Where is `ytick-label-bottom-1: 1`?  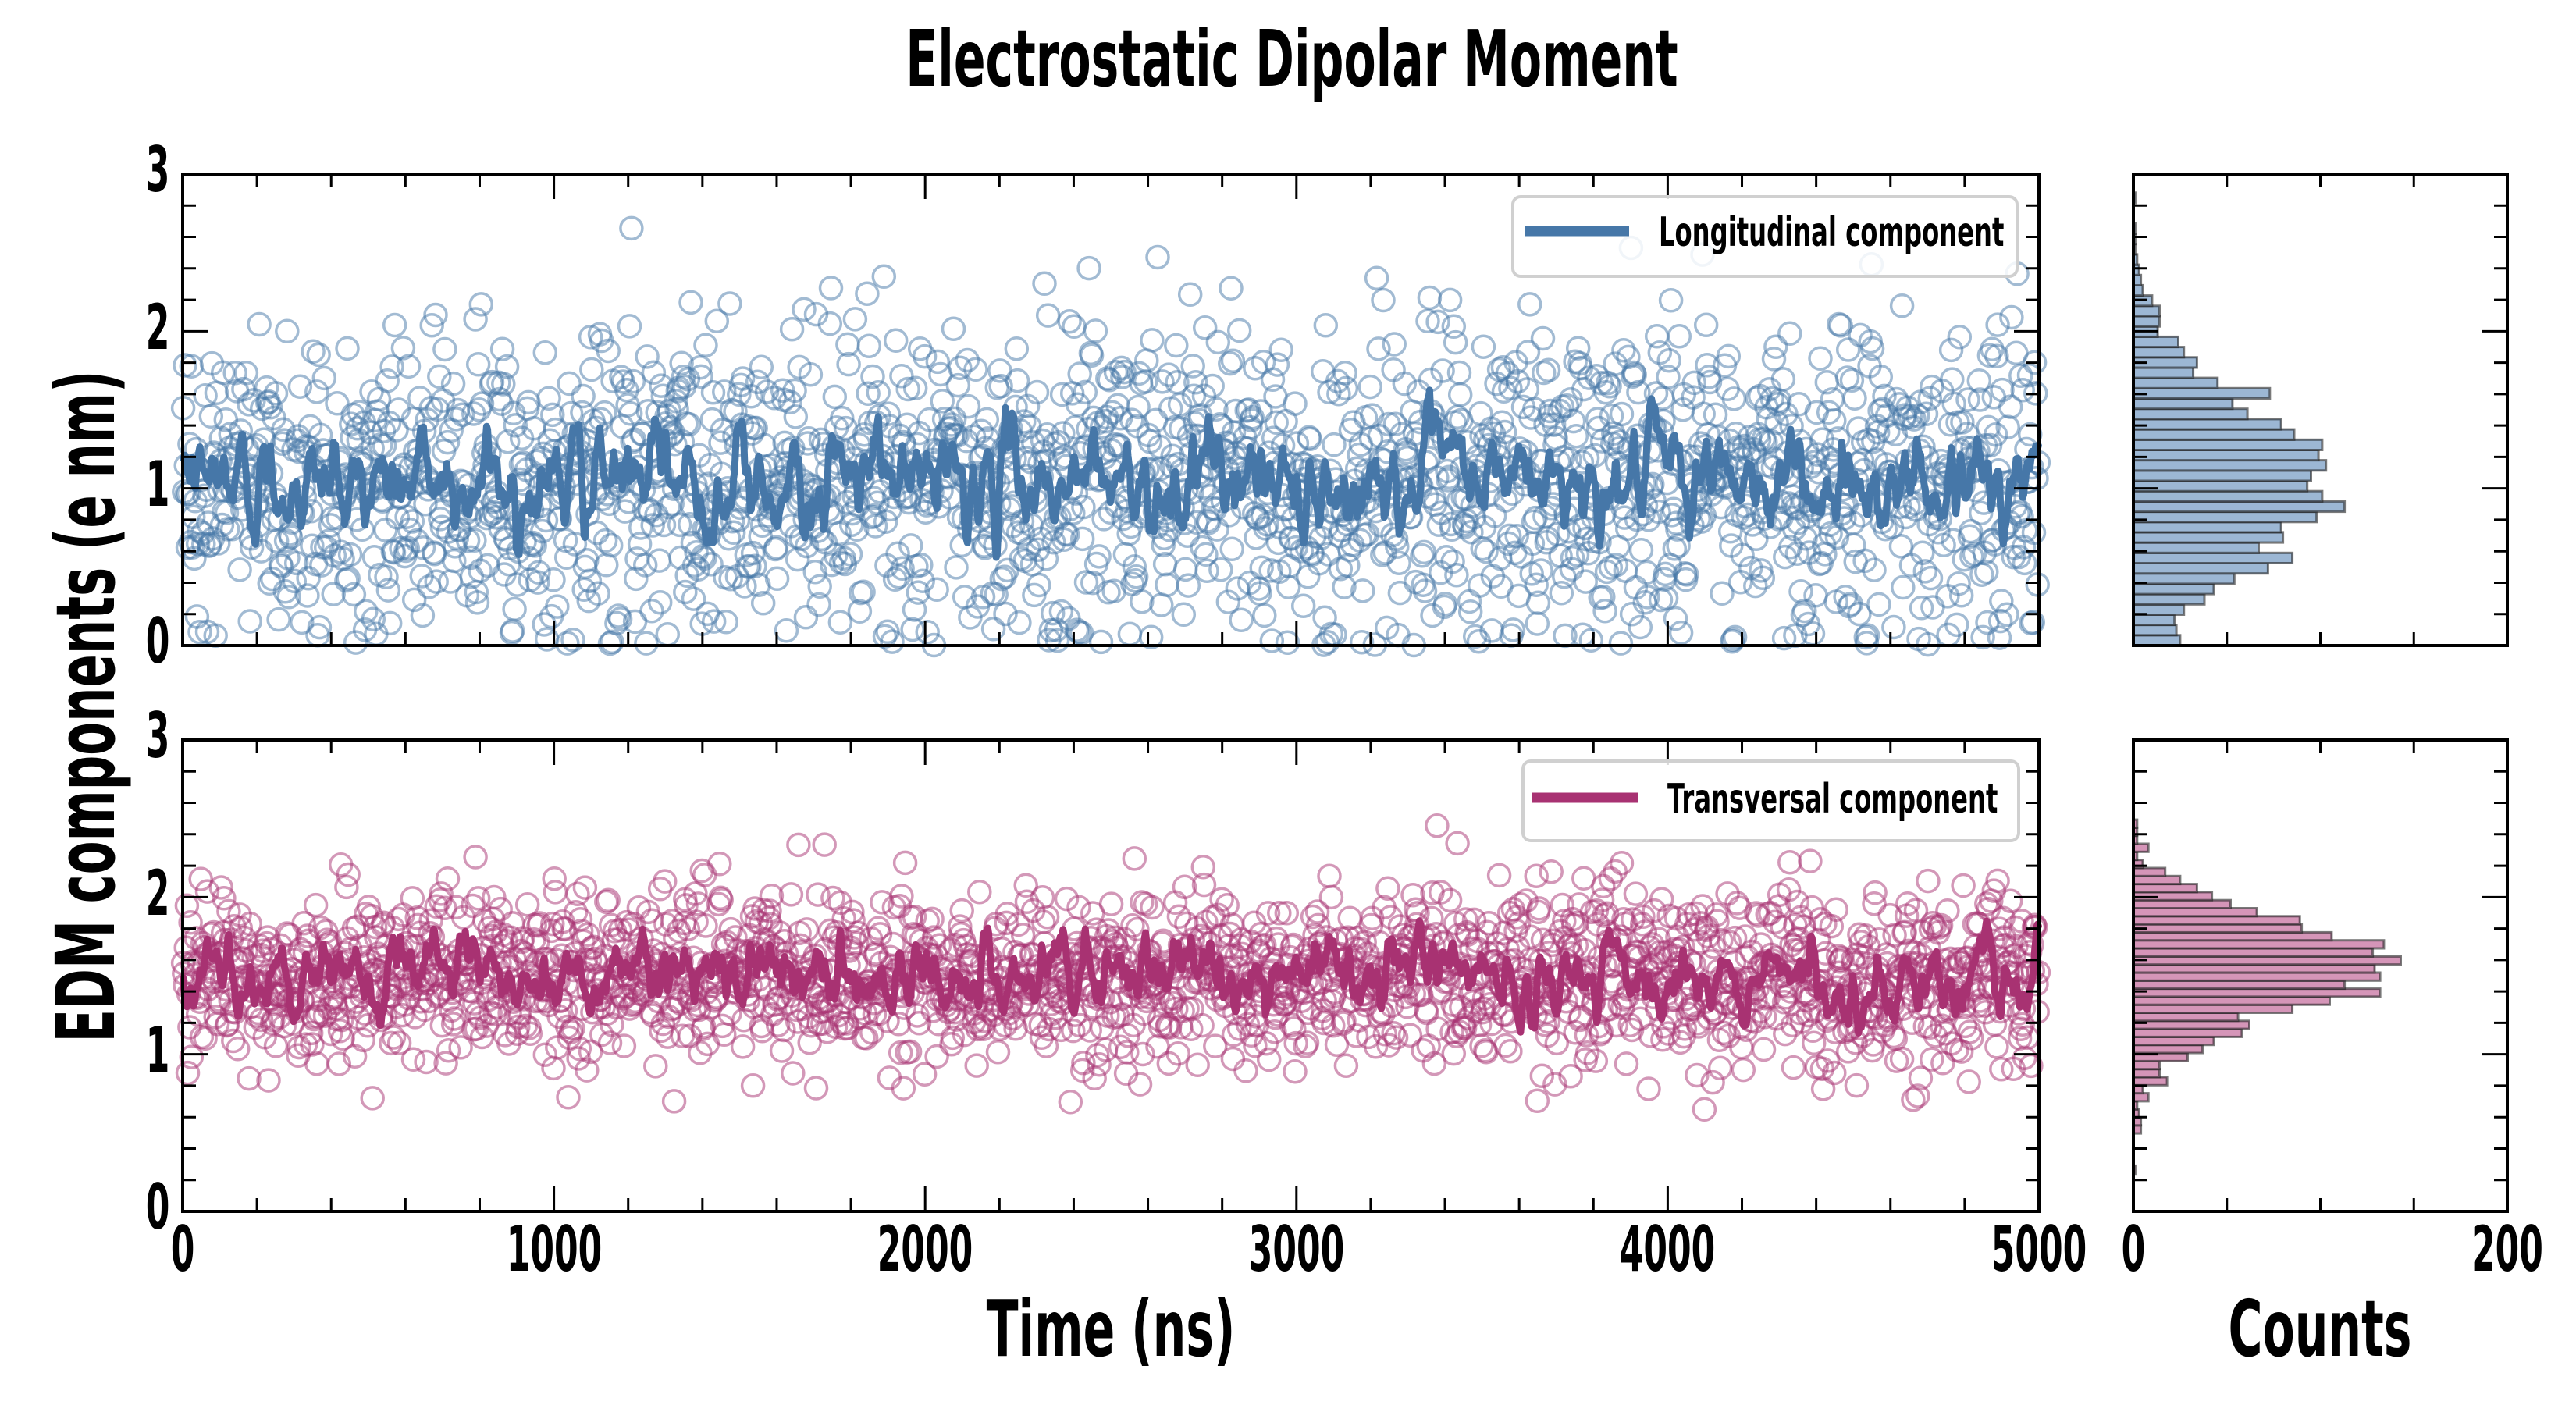 ytick-label-bottom-1: 1 is located at coordinates (158, 1051).